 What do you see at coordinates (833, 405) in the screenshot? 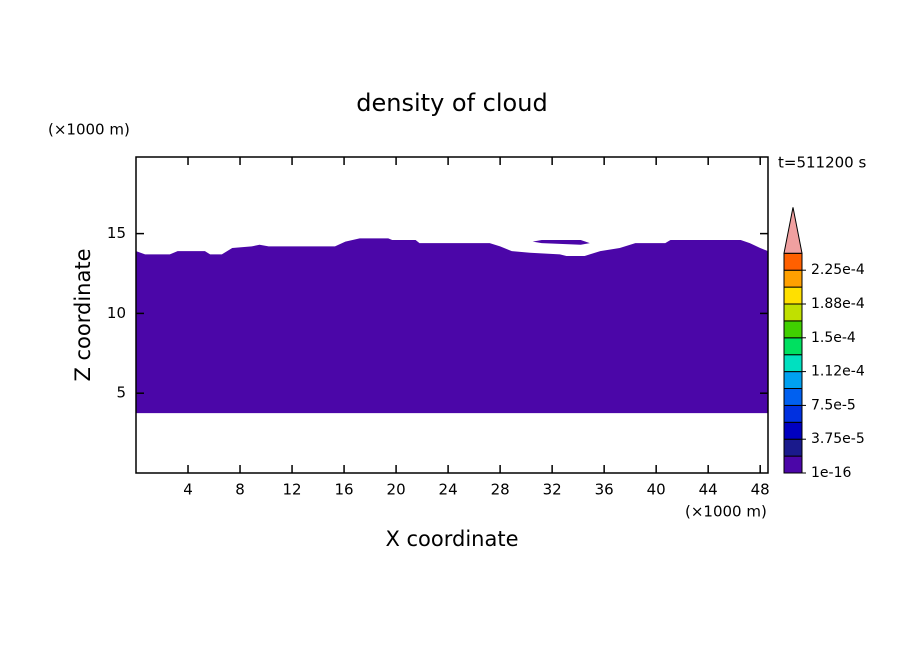
I see `colorbar-tick-label: 7.5e-5` at bounding box center [833, 405].